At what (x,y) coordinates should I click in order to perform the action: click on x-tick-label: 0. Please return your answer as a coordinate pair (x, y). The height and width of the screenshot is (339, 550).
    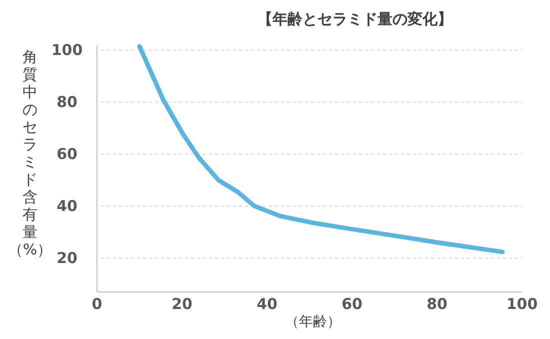
    Looking at the image, I should click on (97, 304).